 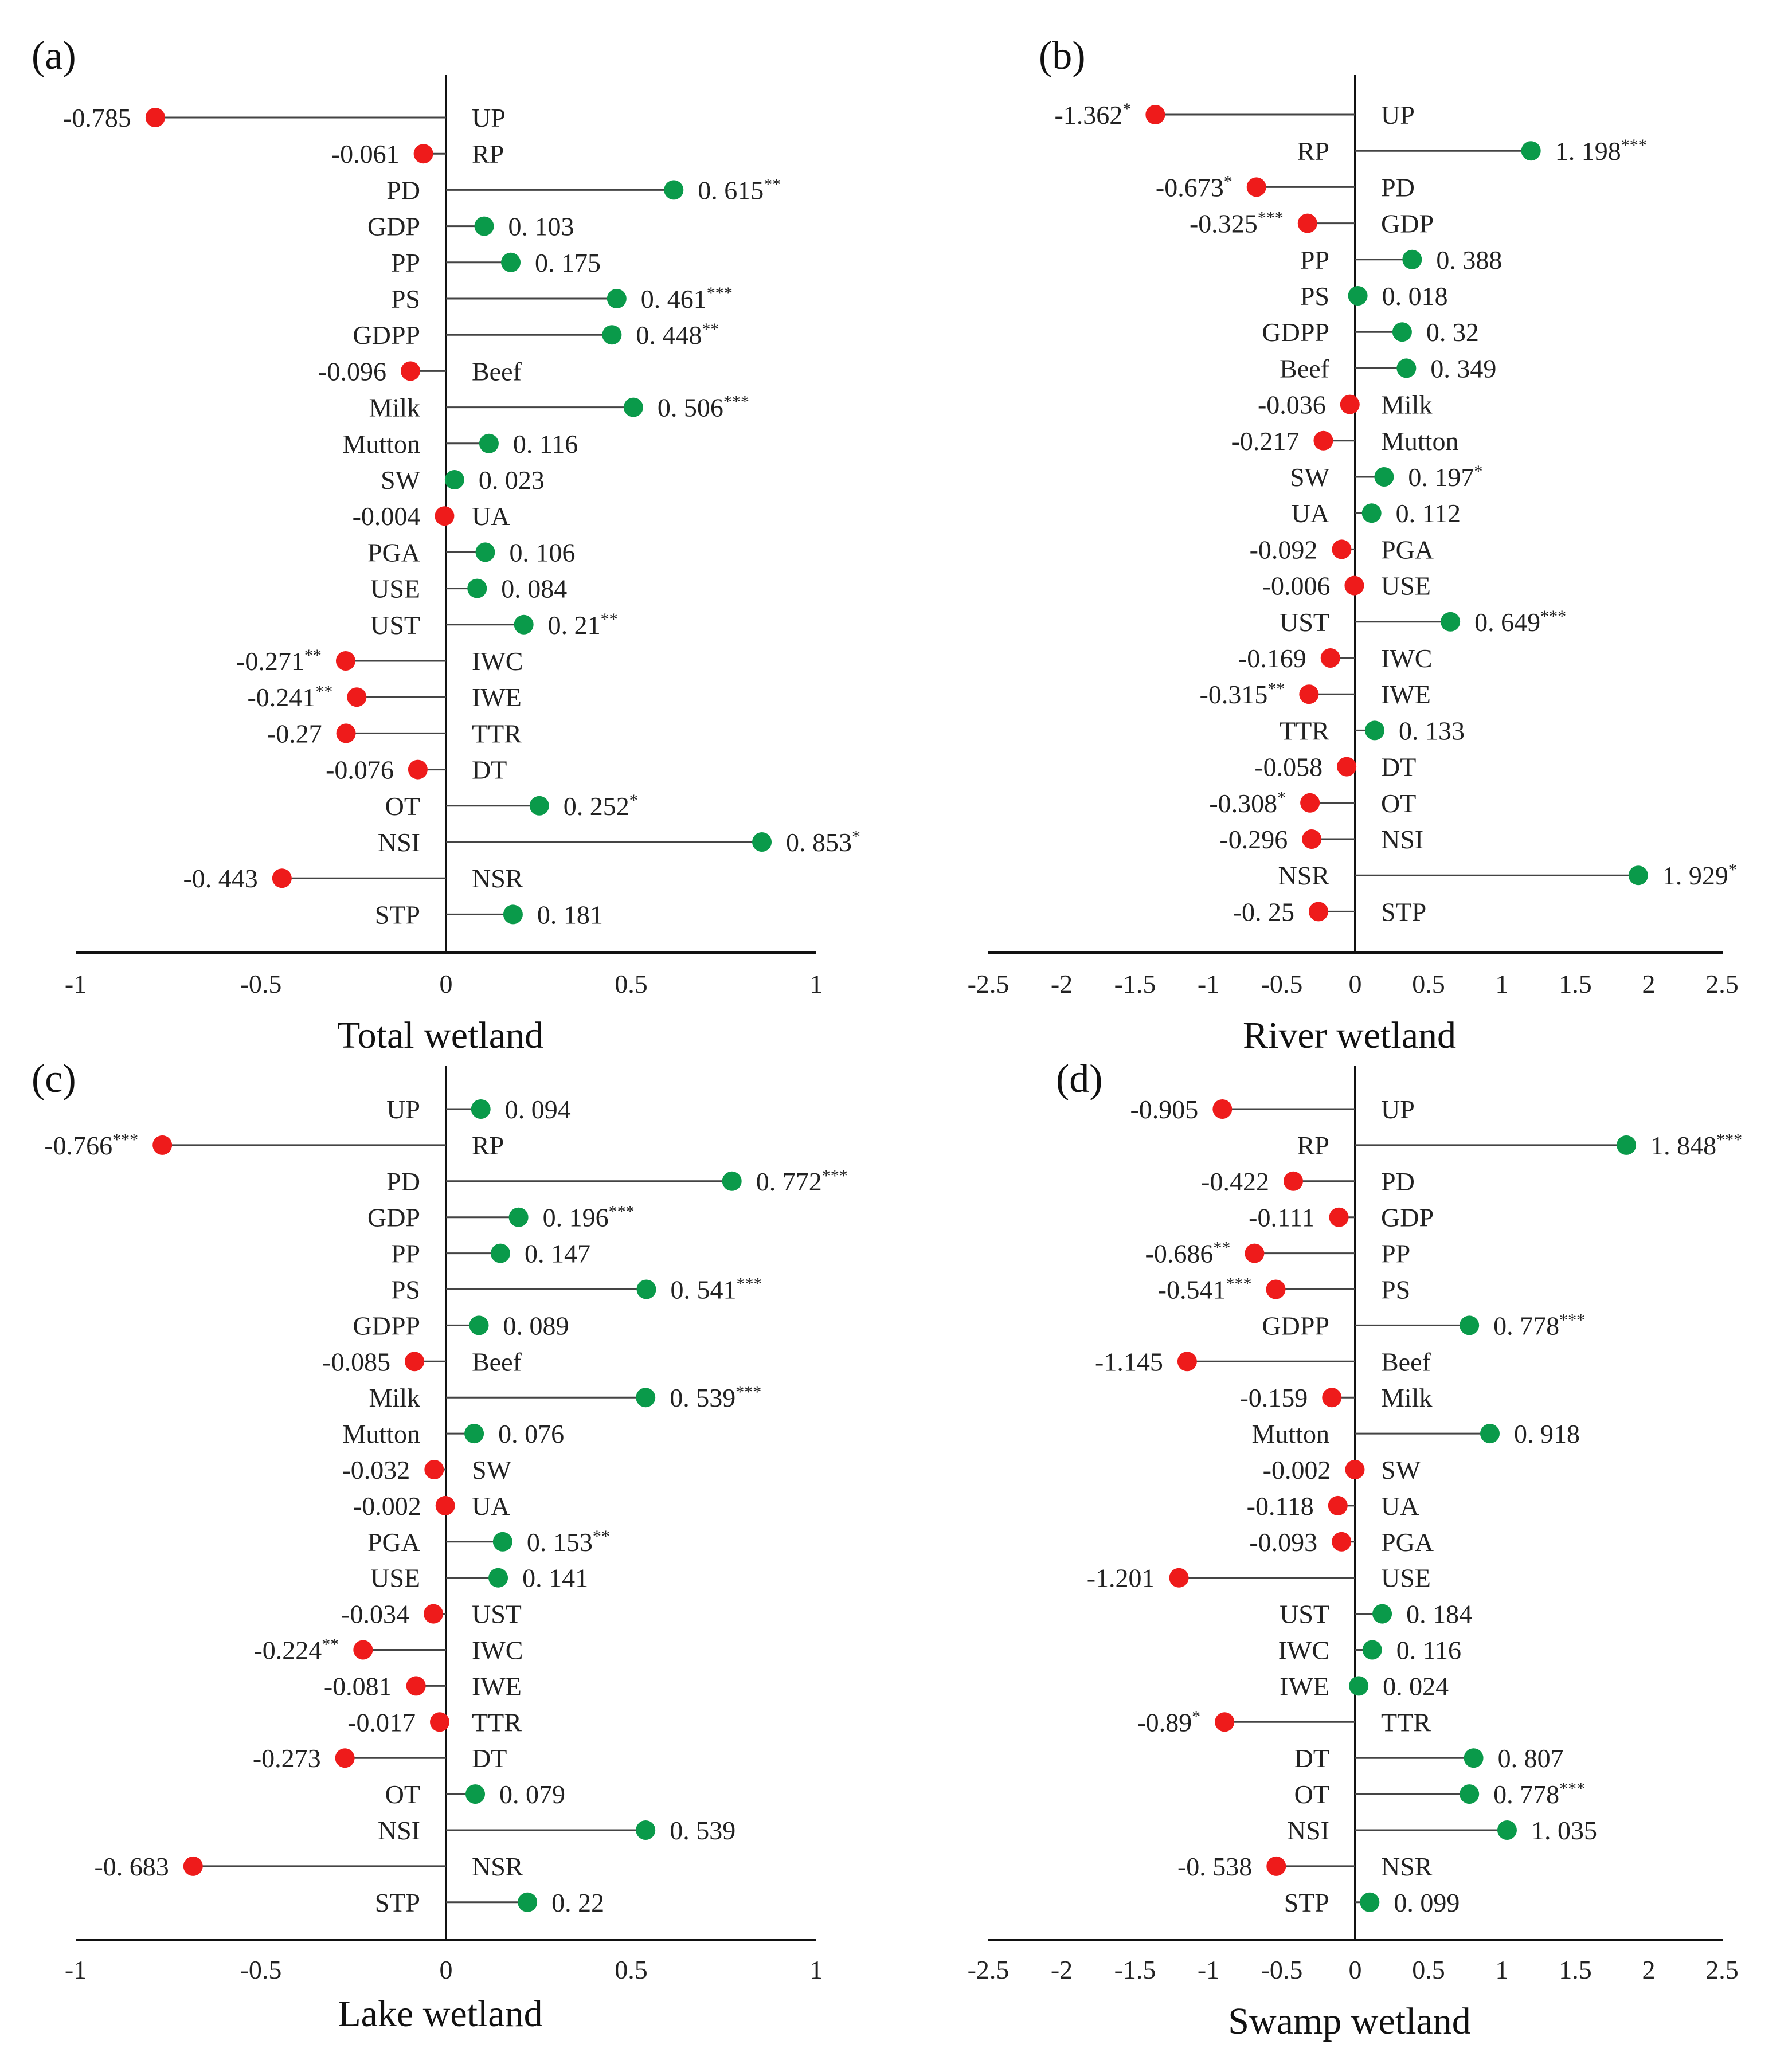 What do you see at coordinates (1062, 1969) in the screenshot?
I see `x-tick-label: -2` at bounding box center [1062, 1969].